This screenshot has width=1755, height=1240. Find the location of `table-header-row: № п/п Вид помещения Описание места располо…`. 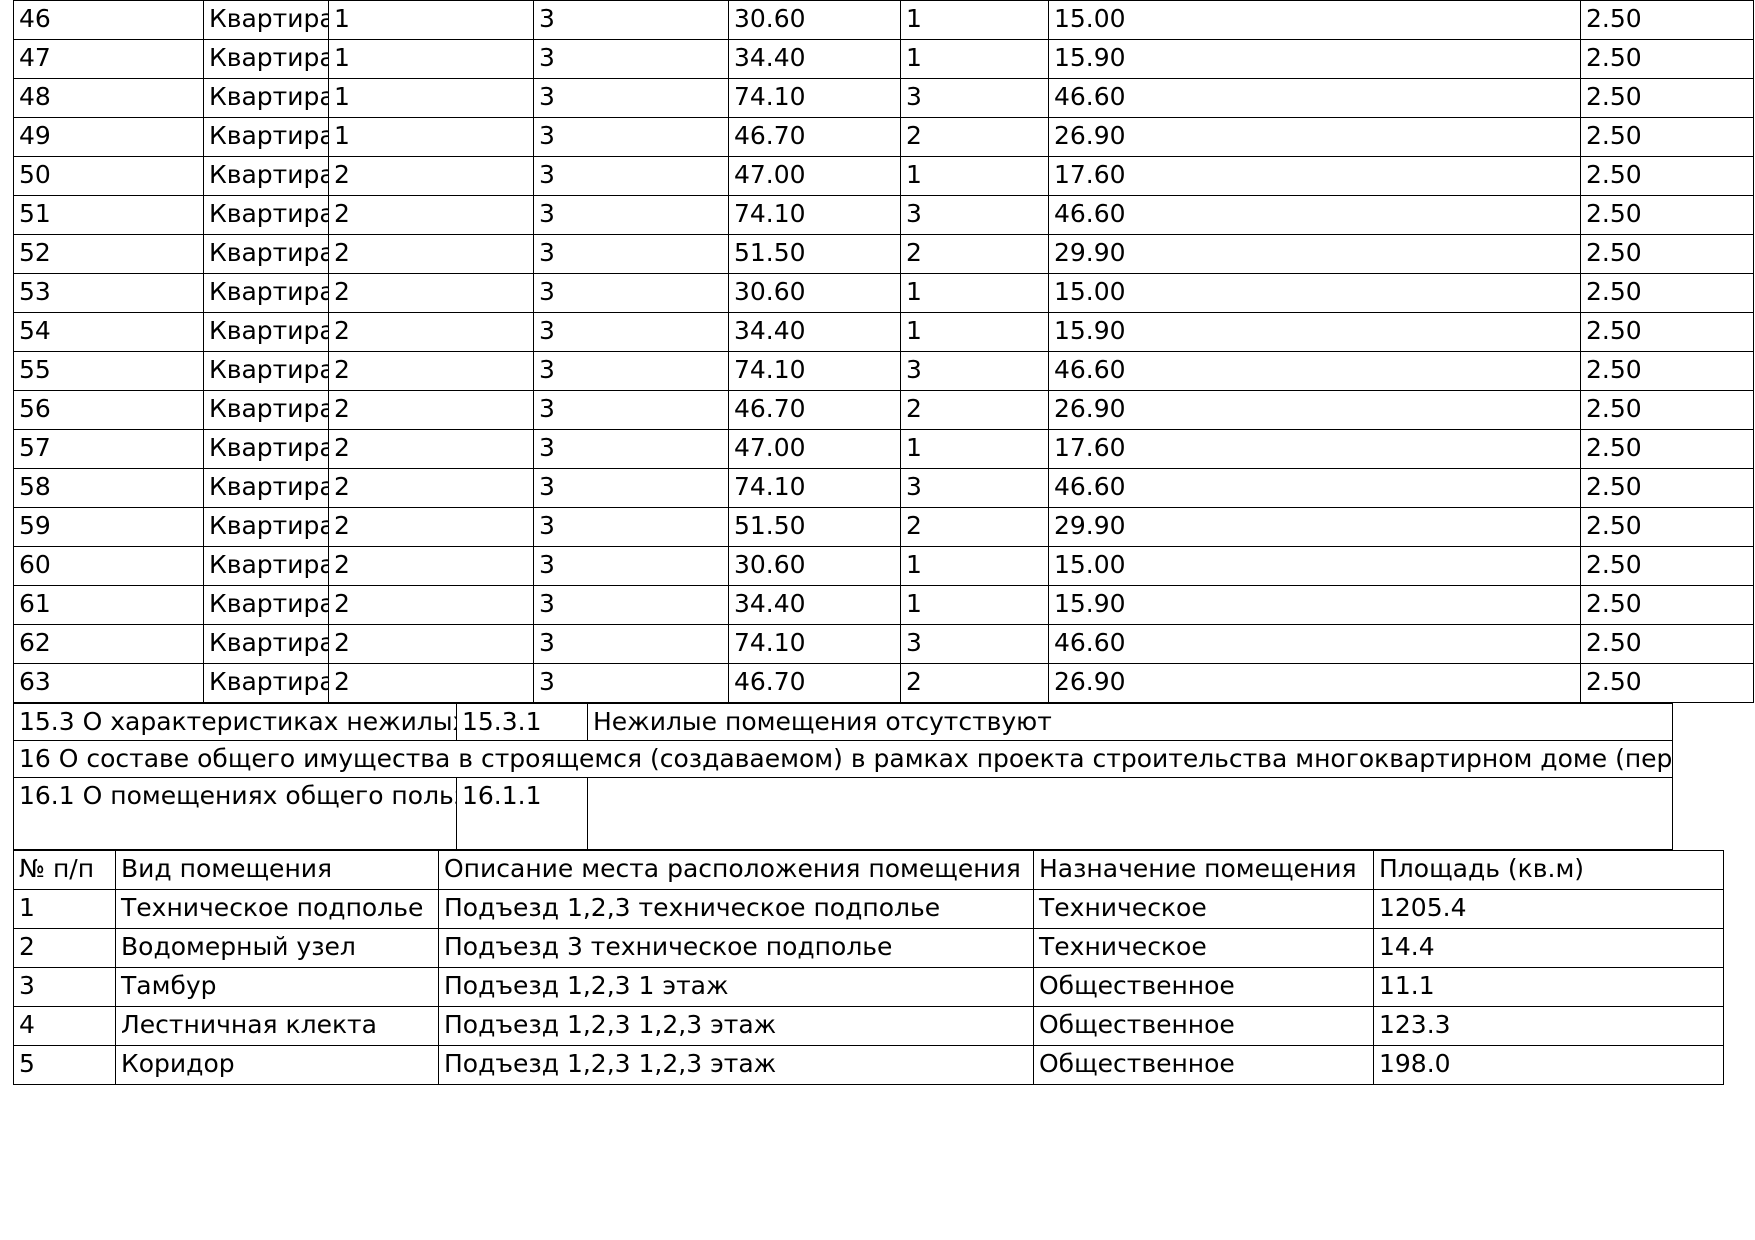

table-header-row: № п/п Вид помещения Описание места располо… is located at coordinates (868, 870).